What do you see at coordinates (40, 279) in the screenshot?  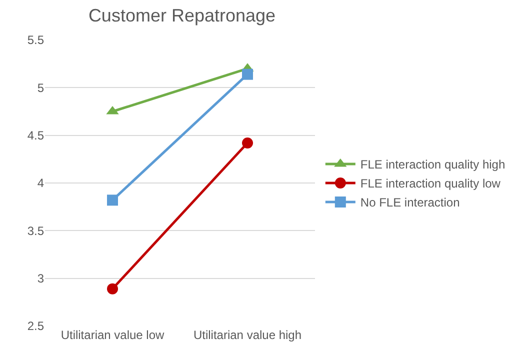 I see `y-tick-label: 3` at bounding box center [40, 279].